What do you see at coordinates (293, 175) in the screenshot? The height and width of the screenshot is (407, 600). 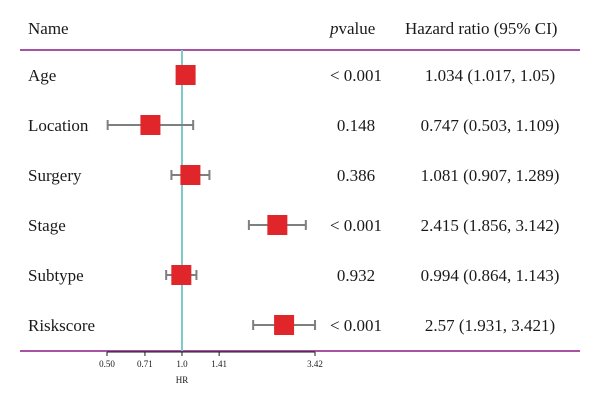 I see `row-surgery: Surgery 0.386 1.081 (0.907, 1.289)` at bounding box center [293, 175].